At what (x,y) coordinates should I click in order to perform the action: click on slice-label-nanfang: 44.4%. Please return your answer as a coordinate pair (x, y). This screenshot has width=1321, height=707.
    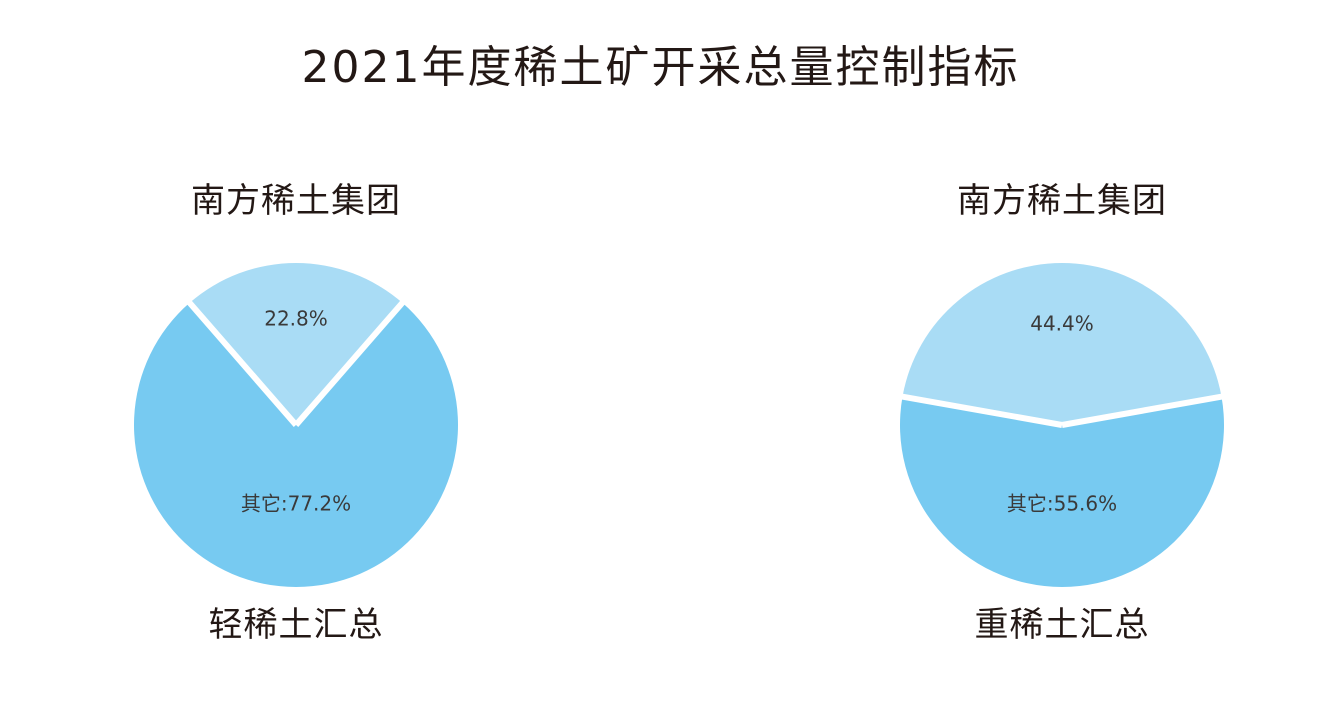
    Looking at the image, I should click on (1062, 324).